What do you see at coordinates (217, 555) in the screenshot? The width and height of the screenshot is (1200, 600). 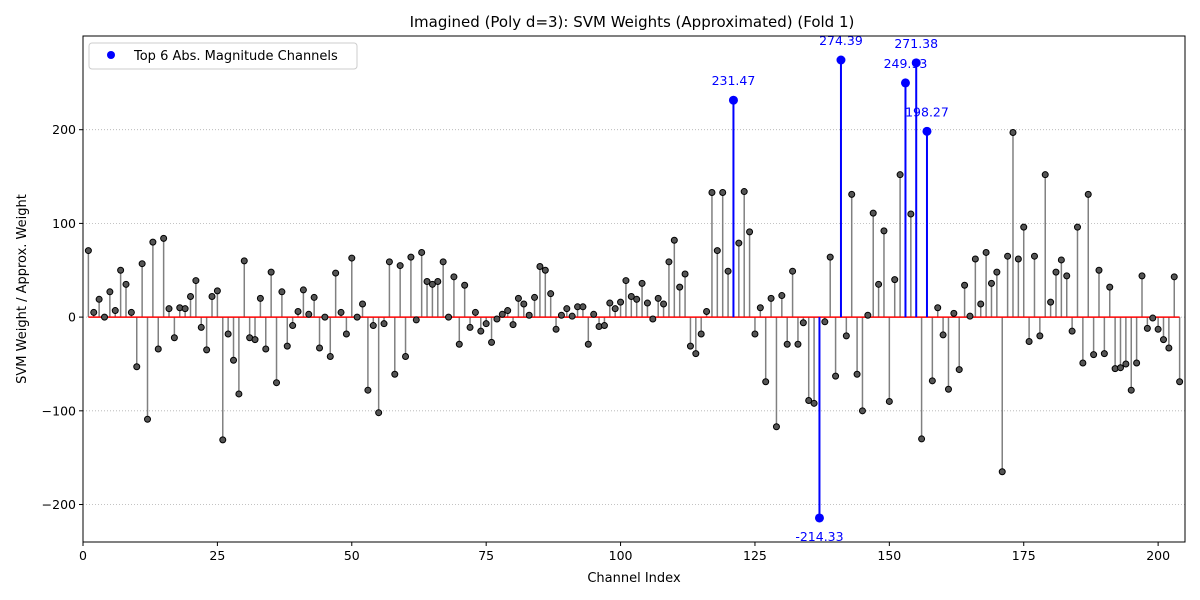 I see `x-tick-label: 25` at bounding box center [217, 555].